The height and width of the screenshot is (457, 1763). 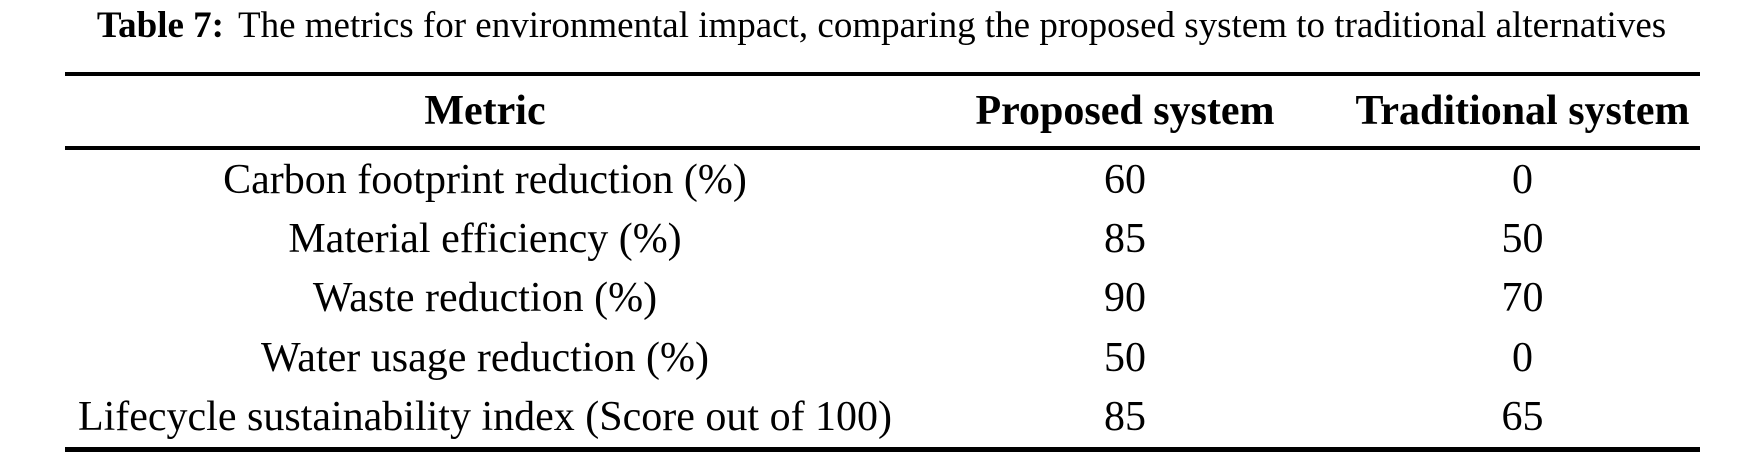 What do you see at coordinates (1522, 111) in the screenshot?
I see `col-header-traditional-system: Traditional system` at bounding box center [1522, 111].